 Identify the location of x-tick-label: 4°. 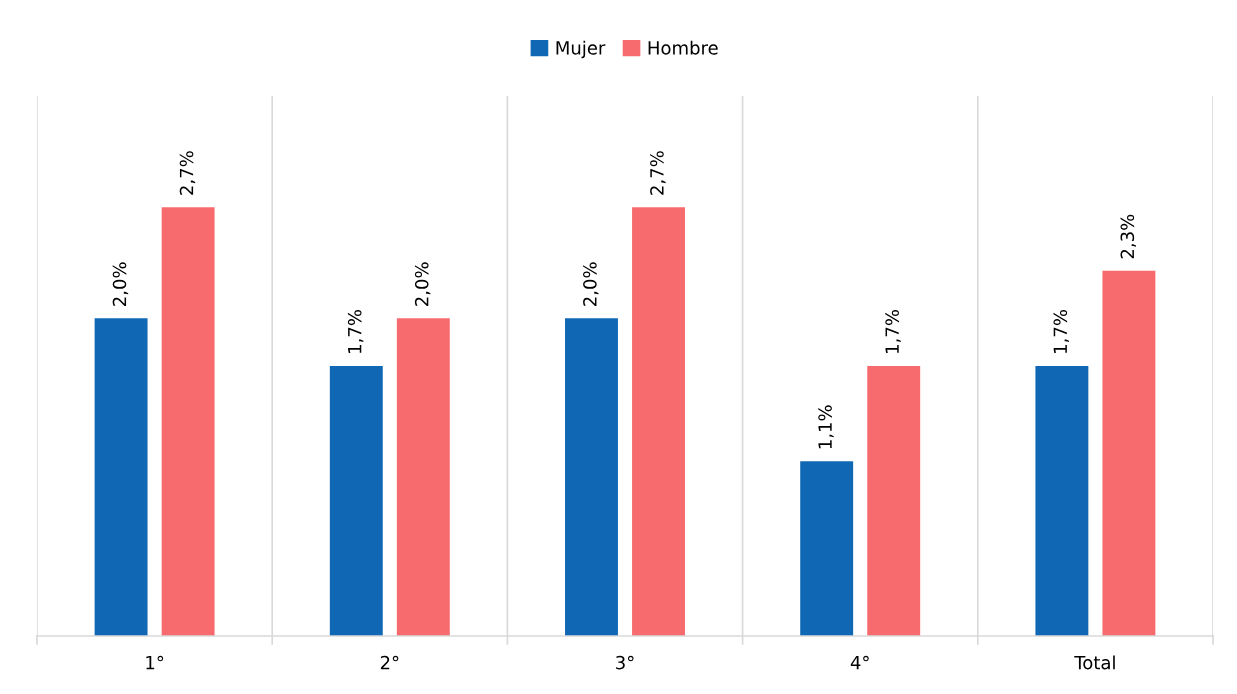
(859, 662).